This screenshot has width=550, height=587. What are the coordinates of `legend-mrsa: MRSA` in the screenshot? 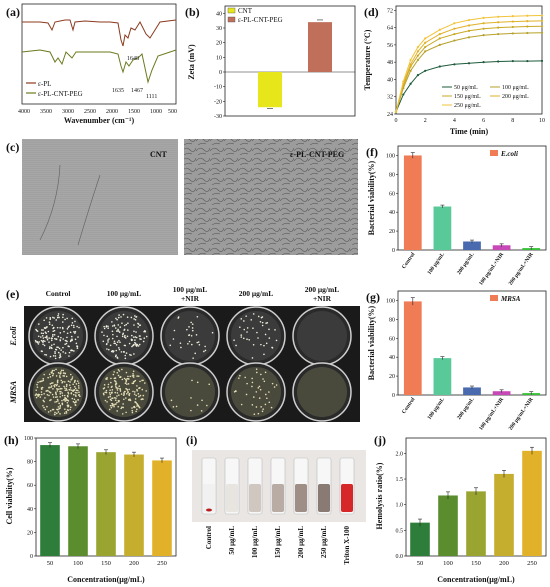 It's located at (510, 299).